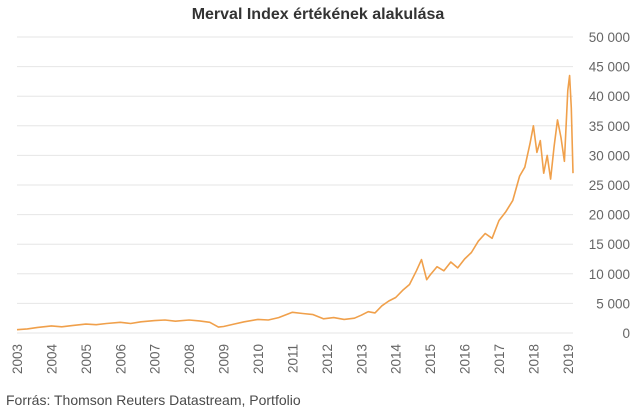 This screenshot has width=636, height=414. What do you see at coordinates (609, 215) in the screenshot?
I see `y-tick-label: 20 000` at bounding box center [609, 215].